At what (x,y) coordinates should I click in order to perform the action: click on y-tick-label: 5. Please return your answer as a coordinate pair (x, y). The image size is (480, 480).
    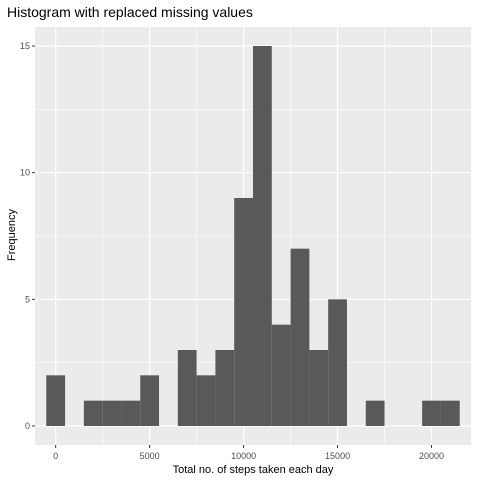
    Looking at the image, I should click on (27, 299).